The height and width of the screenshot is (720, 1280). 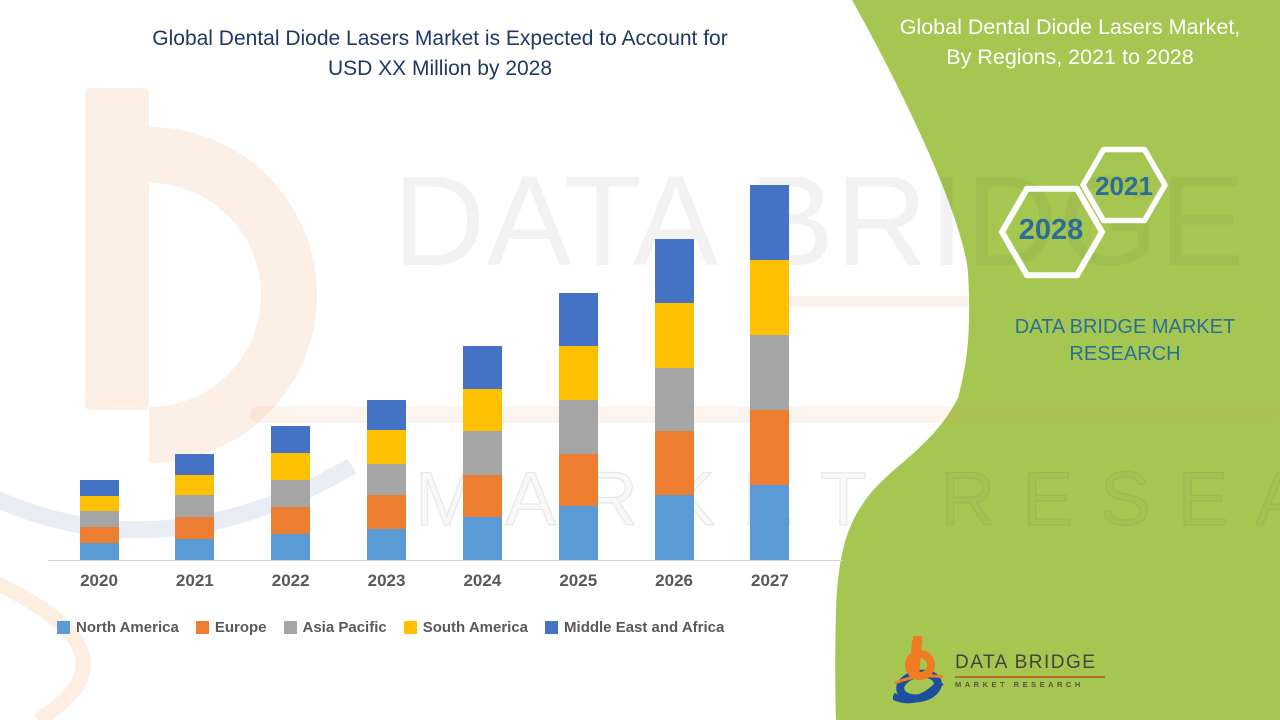 What do you see at coordinates (1125, 327) in the screenshot?
I see `panel-brand-line1: DATA BRIDGE MARKET` at bounding box center [1125, 327].